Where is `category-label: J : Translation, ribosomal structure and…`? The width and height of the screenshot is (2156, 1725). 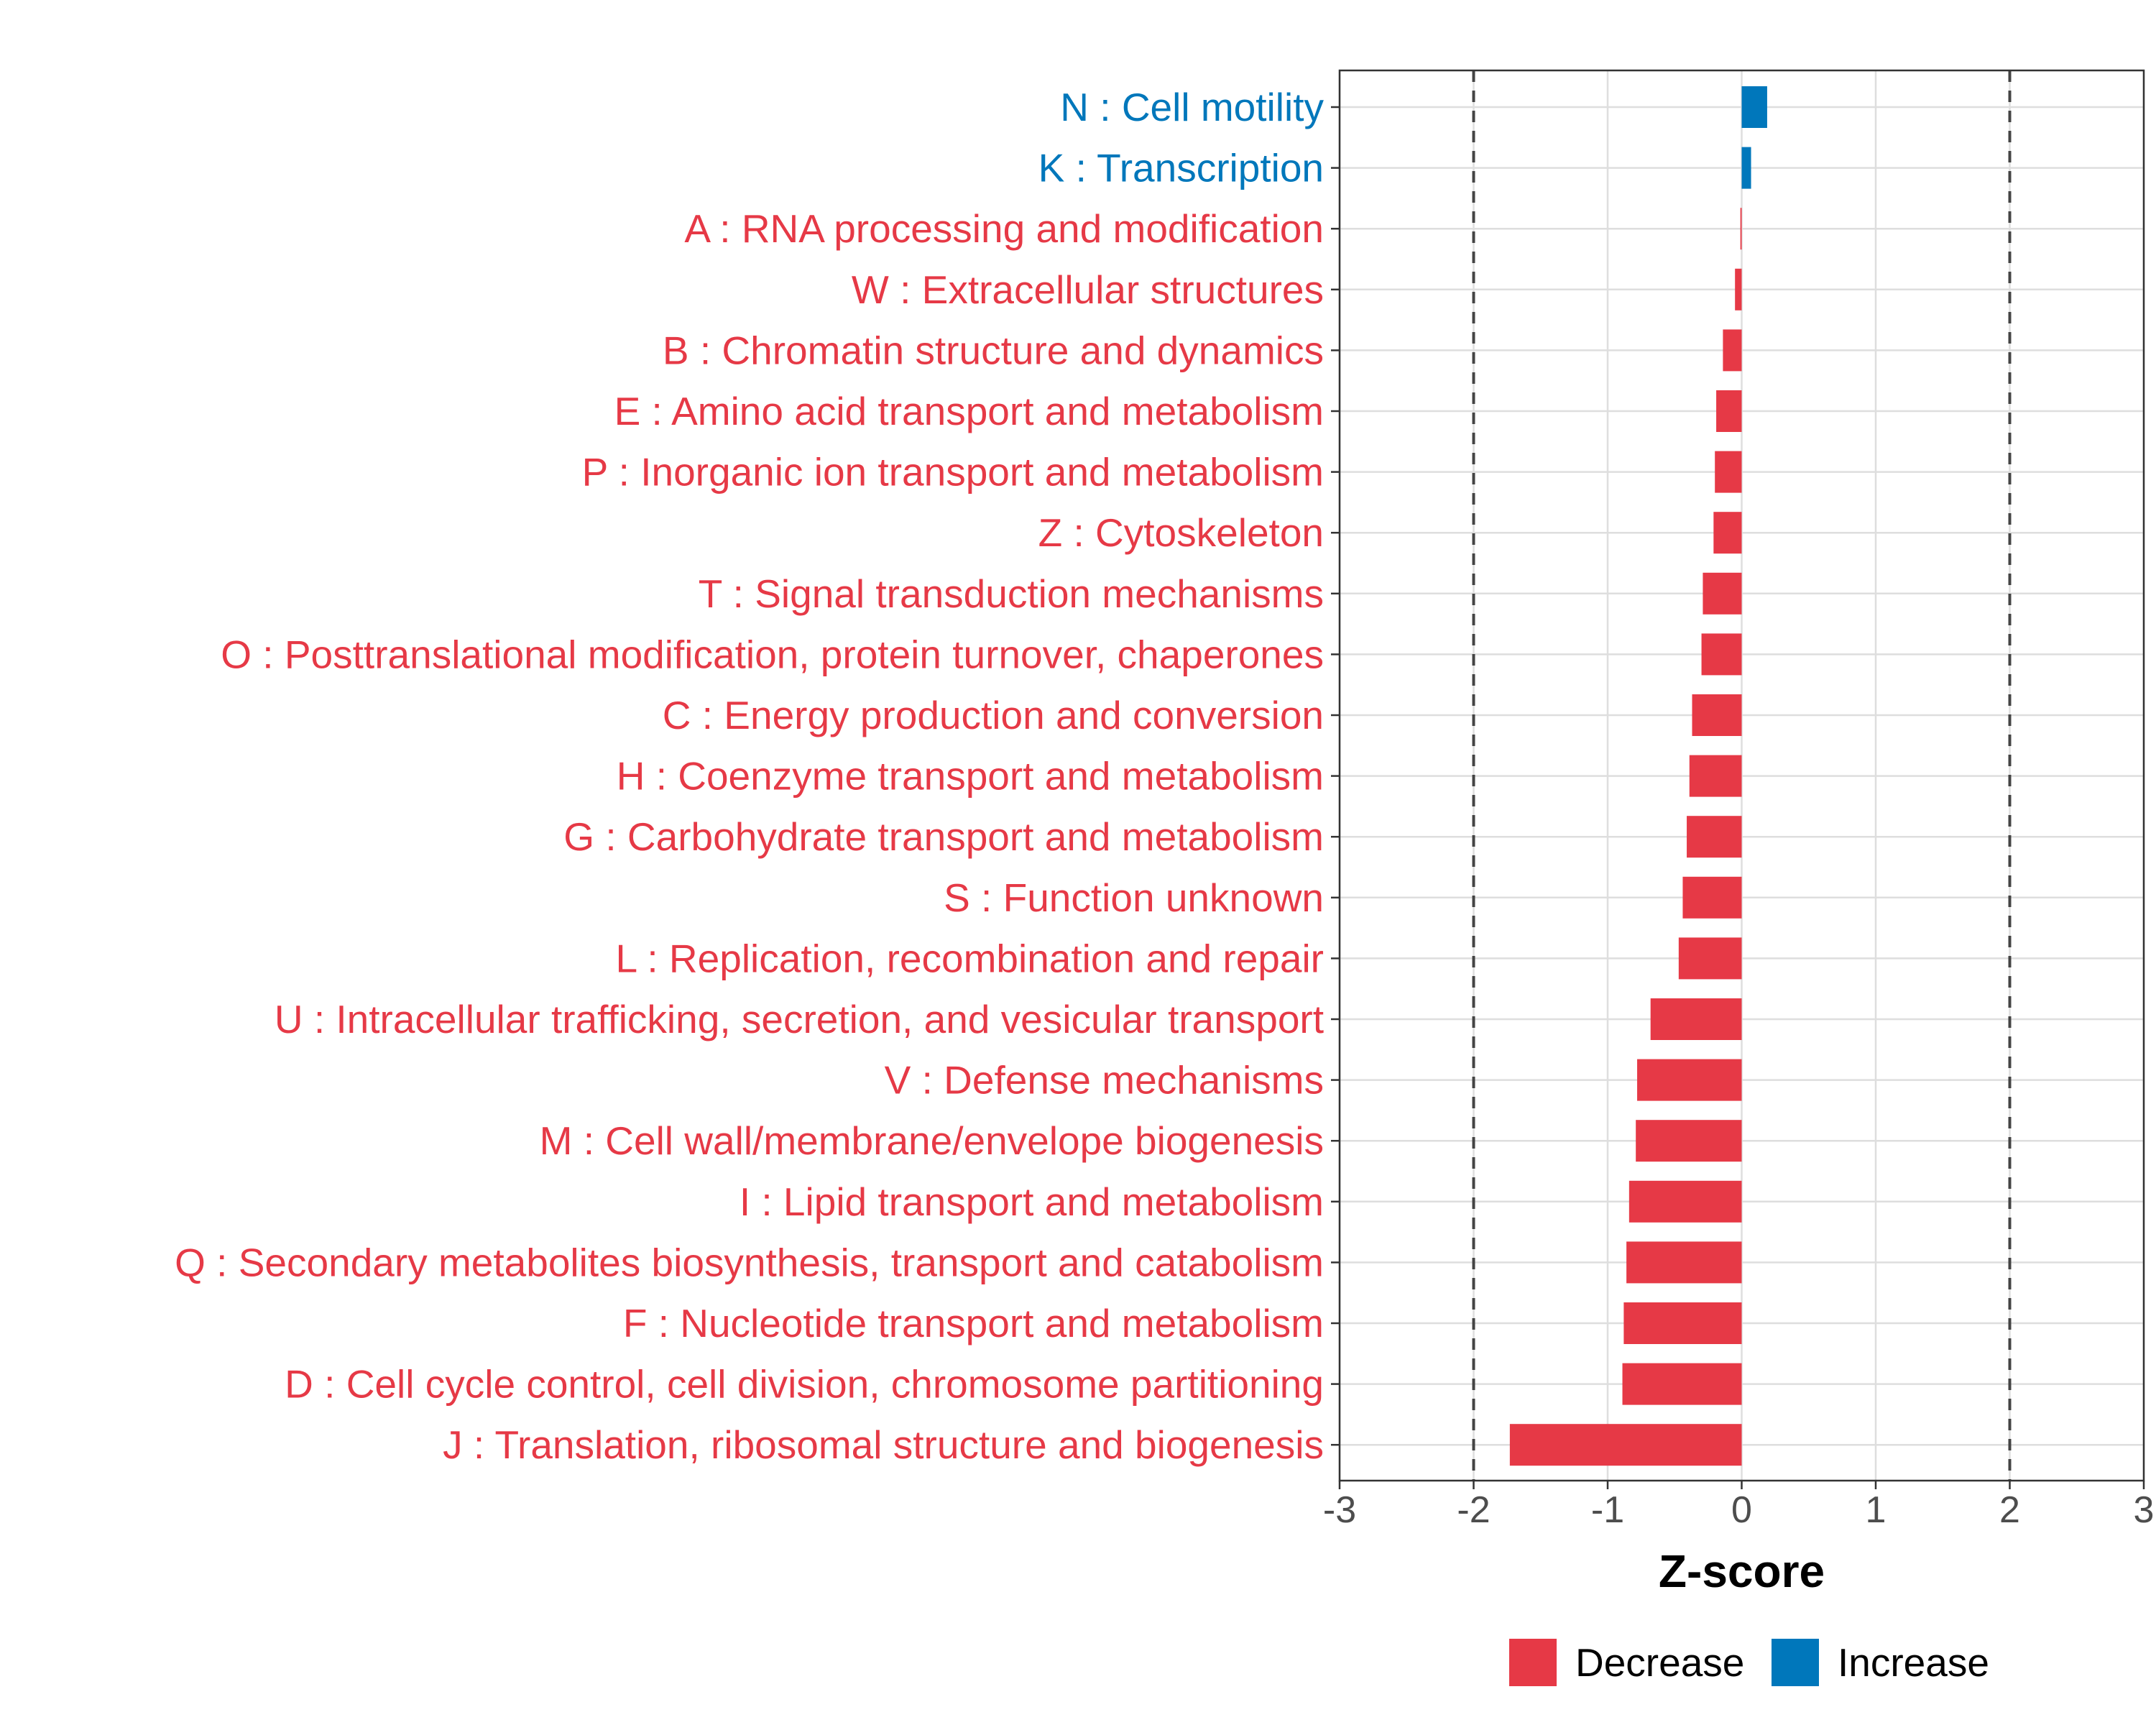
category-label: J : Translation, ribosomal structure and… is located at coordinates (884, 1444).